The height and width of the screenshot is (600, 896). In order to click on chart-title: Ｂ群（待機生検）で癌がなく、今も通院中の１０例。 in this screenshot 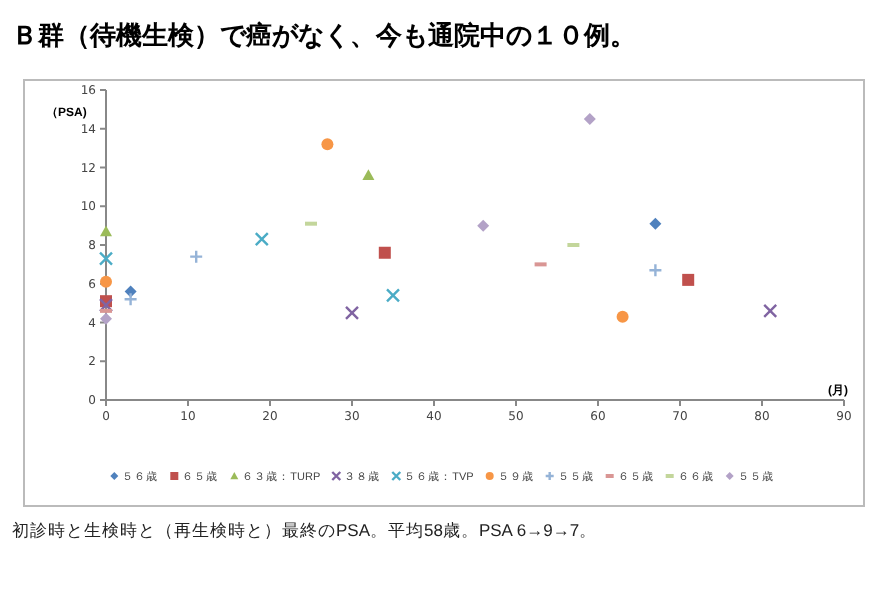, I will do `click(324, 35)`.